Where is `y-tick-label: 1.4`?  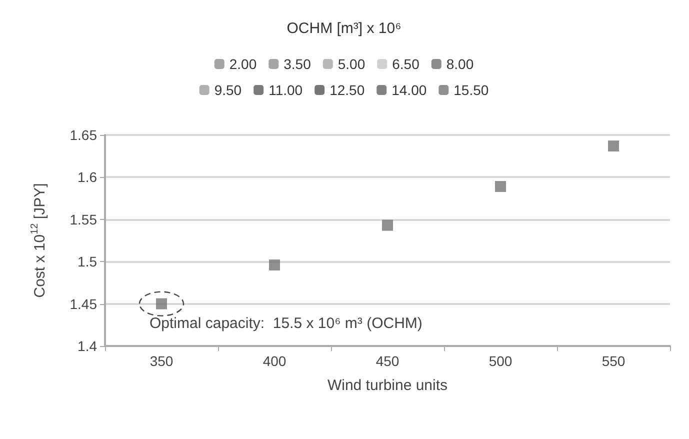 y-tick-label: 1.4 is located at coordinates (88, 346).